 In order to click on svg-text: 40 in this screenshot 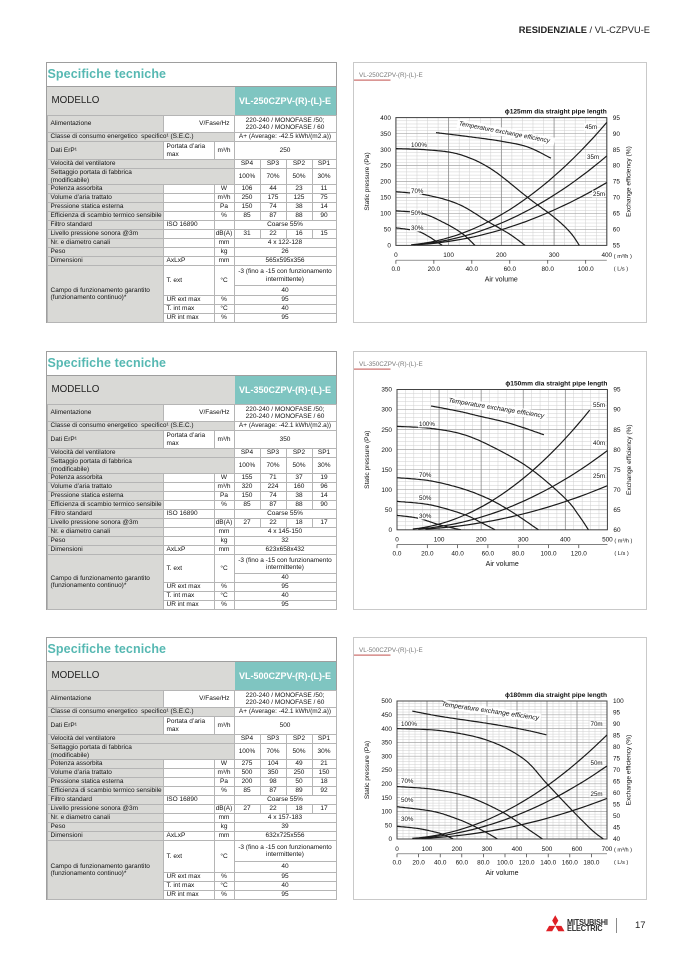, I will do `click(617, 839)`.